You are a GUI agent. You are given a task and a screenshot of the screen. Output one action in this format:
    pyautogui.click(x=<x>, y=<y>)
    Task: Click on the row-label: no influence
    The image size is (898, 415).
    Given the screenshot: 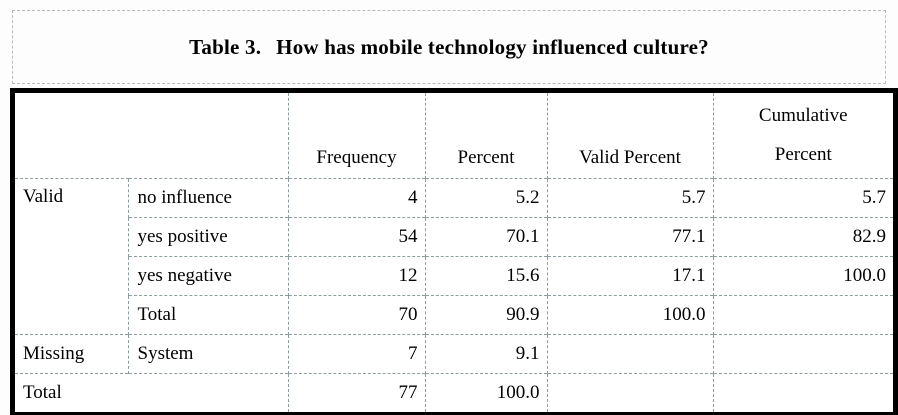 What is the action you would take?
    pyautogui.click(x=207, y=198)
    